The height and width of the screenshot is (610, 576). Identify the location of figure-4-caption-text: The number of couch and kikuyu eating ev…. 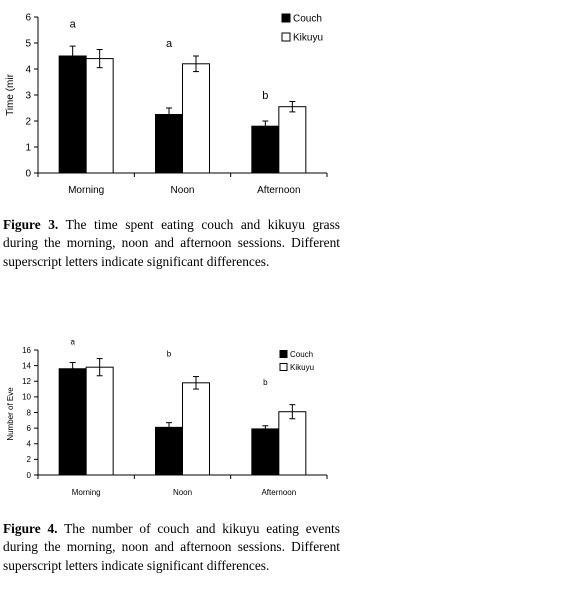
(171, 547).